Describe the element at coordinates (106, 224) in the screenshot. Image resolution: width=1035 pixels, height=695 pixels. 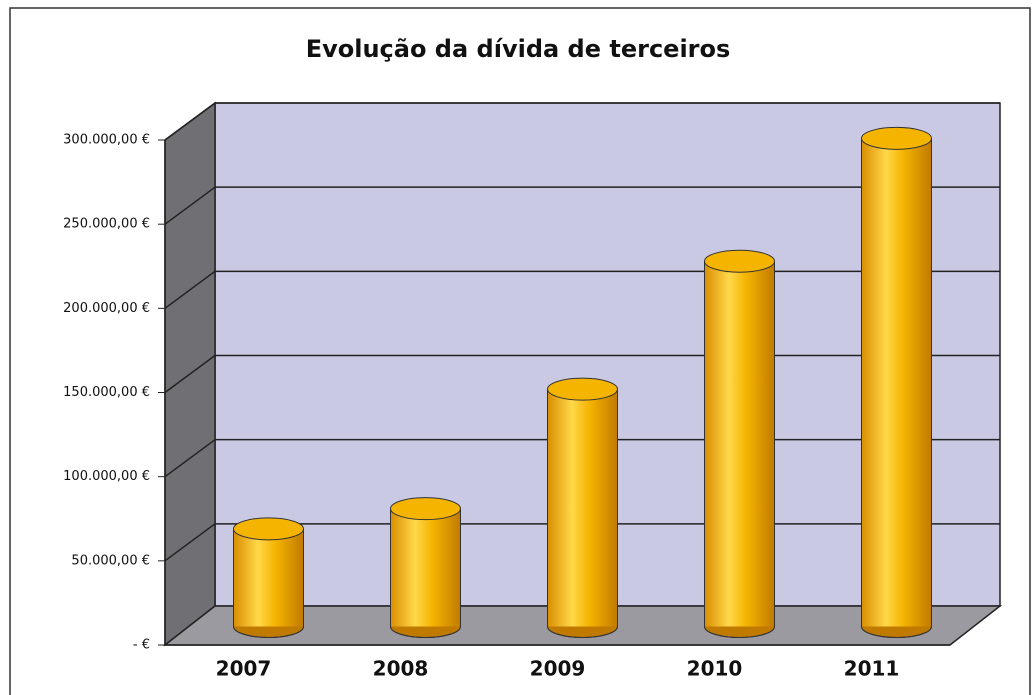
I see `y-tick-label: 250.000,00 €` at that location.